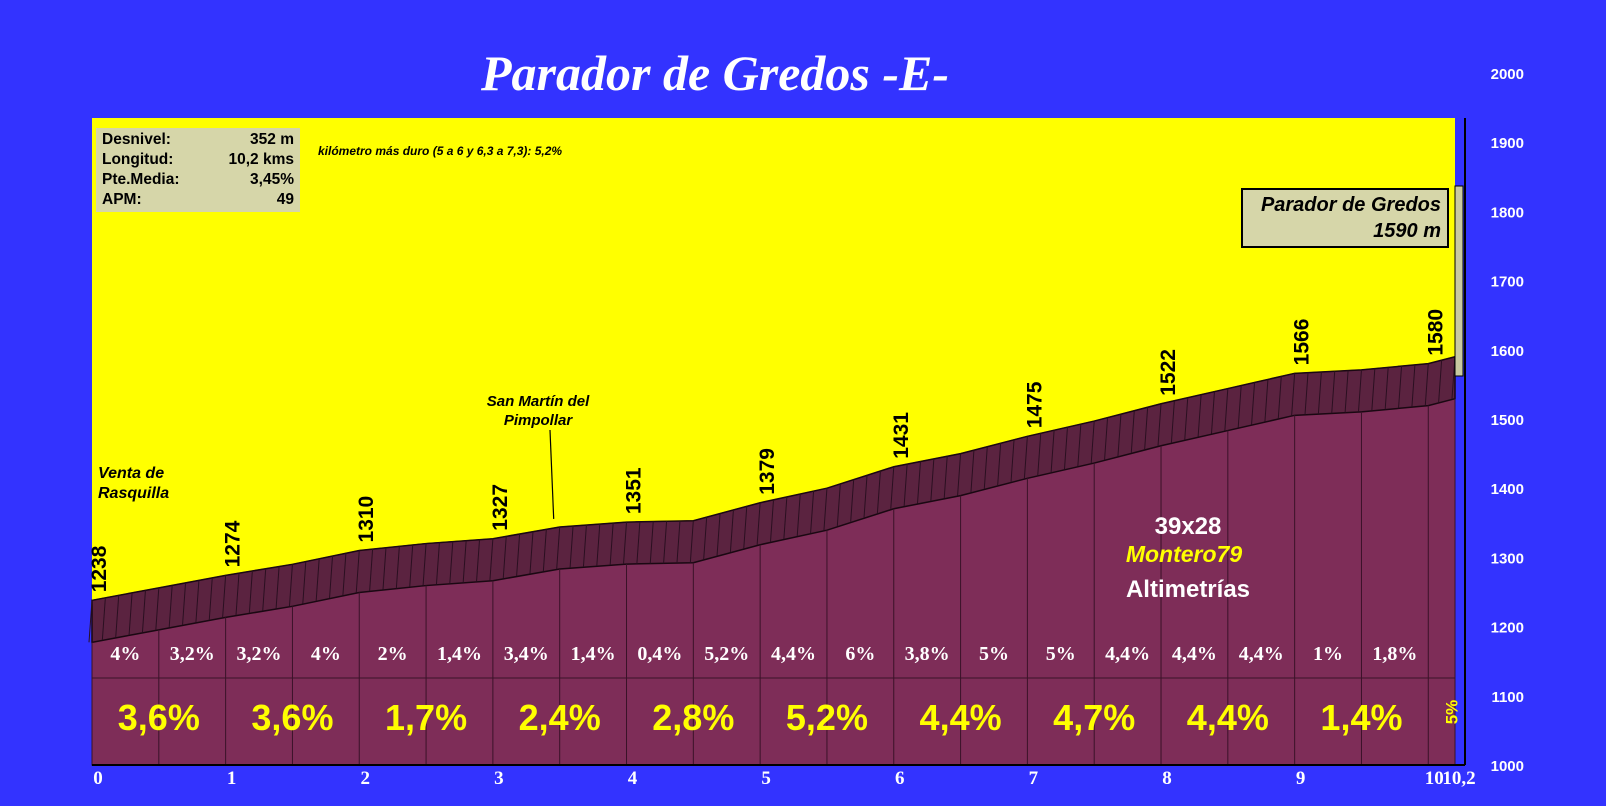  What do you see at coordinates (1507, 420) in the screenshot?
I see `y-tick-label: 1500` at bounding box center [1507, 420].